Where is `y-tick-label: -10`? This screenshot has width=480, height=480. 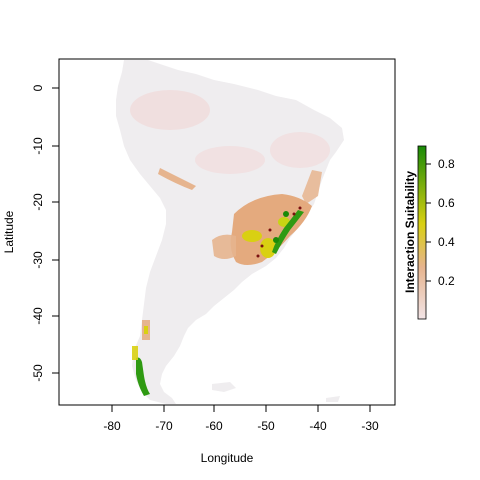
y-tick-label: -10 is located at coordinates (38, 146).